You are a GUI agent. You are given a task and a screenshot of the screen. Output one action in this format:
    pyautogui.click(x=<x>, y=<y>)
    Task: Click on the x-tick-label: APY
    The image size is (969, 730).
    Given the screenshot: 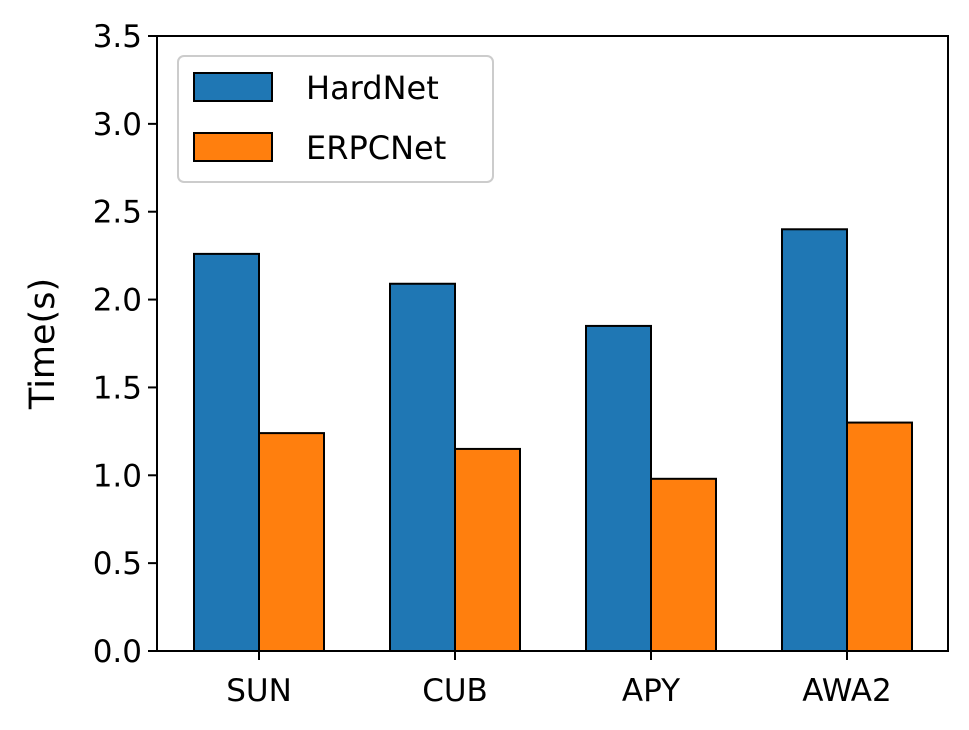 What is the action you would take?
    pyautogui.click(x=651, y=691)
    